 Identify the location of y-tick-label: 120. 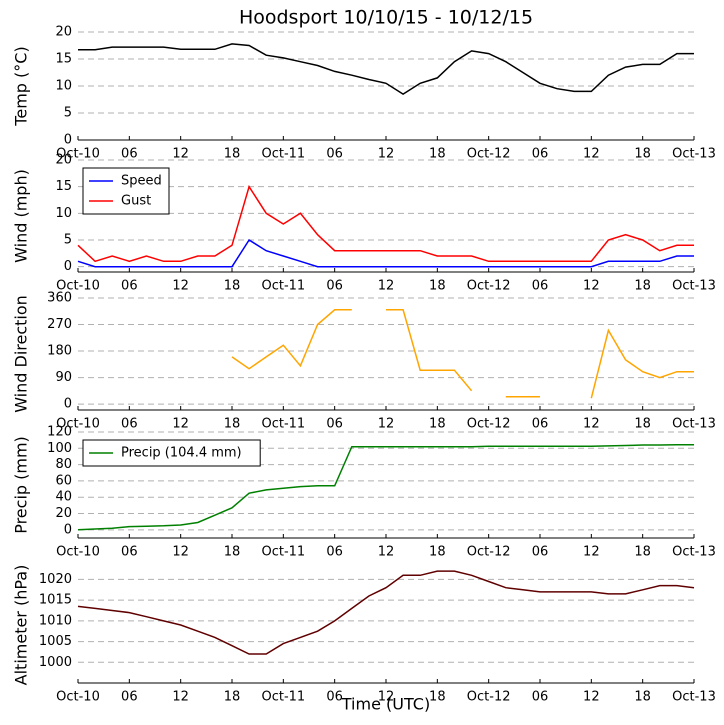
(59, 432).